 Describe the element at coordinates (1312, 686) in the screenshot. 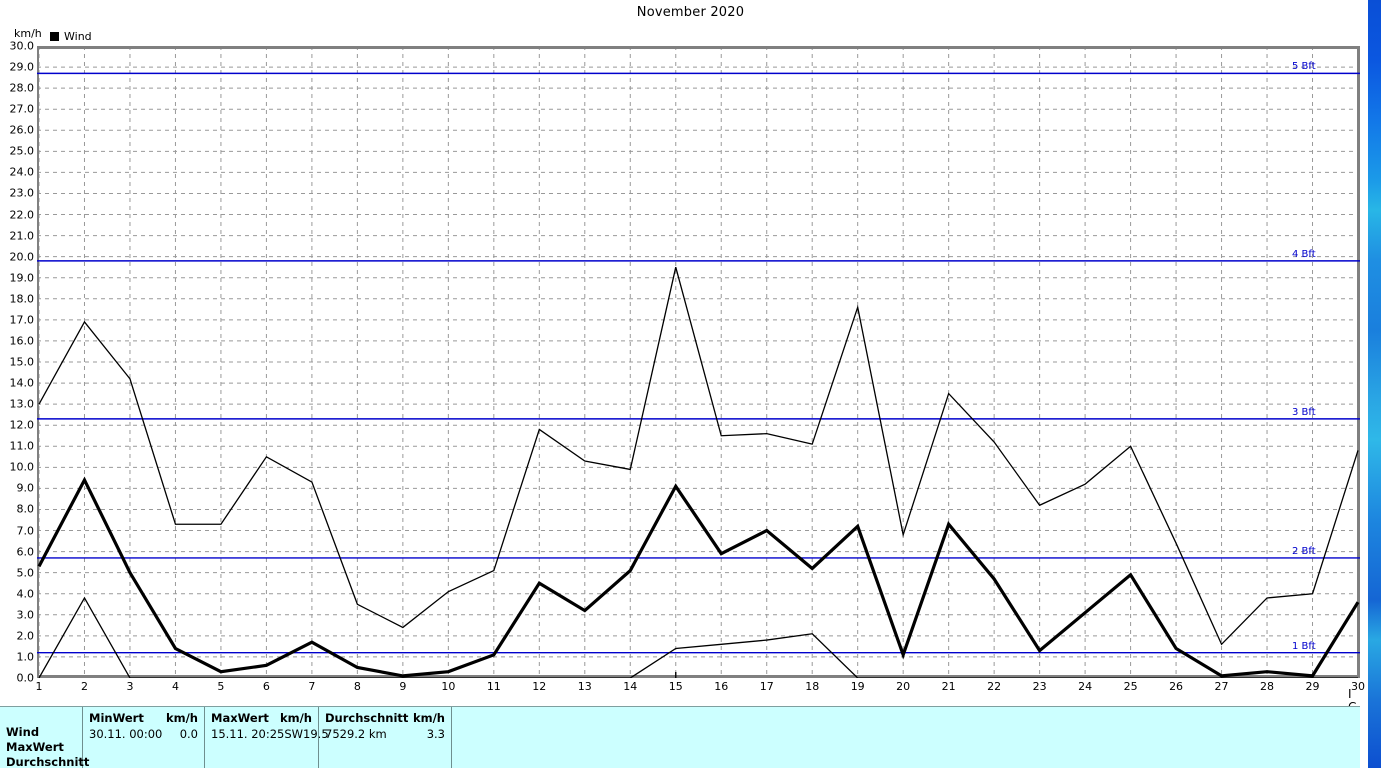

I see `x-tick-label: 29` at that location.